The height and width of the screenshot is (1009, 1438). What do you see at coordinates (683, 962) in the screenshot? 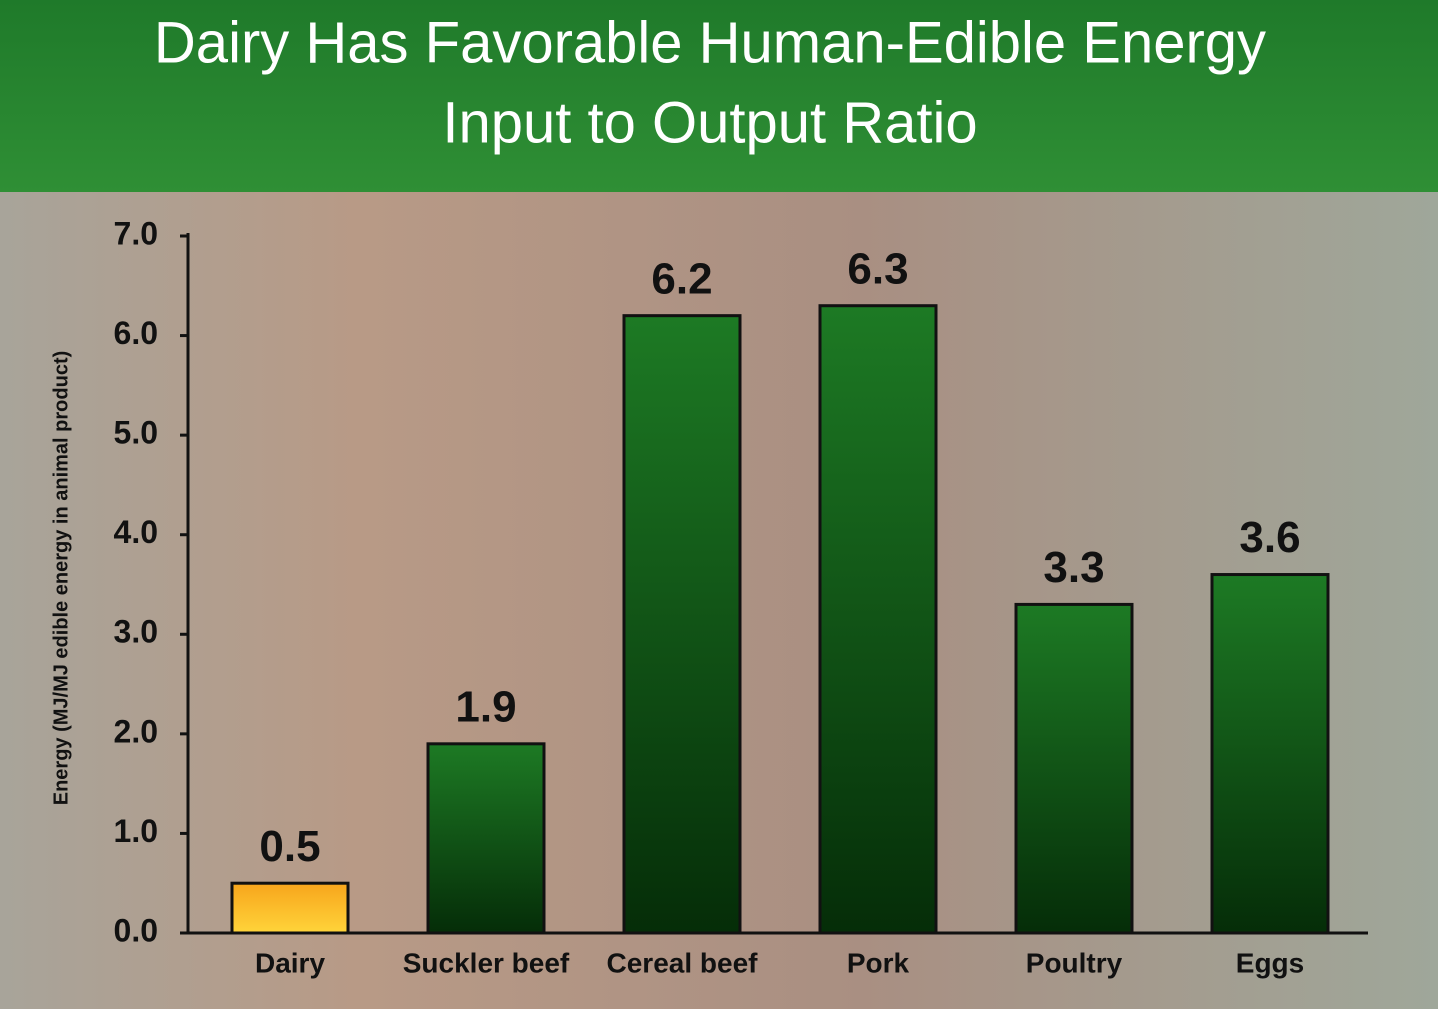
I see `x-tick-label: Cereal beef` at bounding box center [683, 962].